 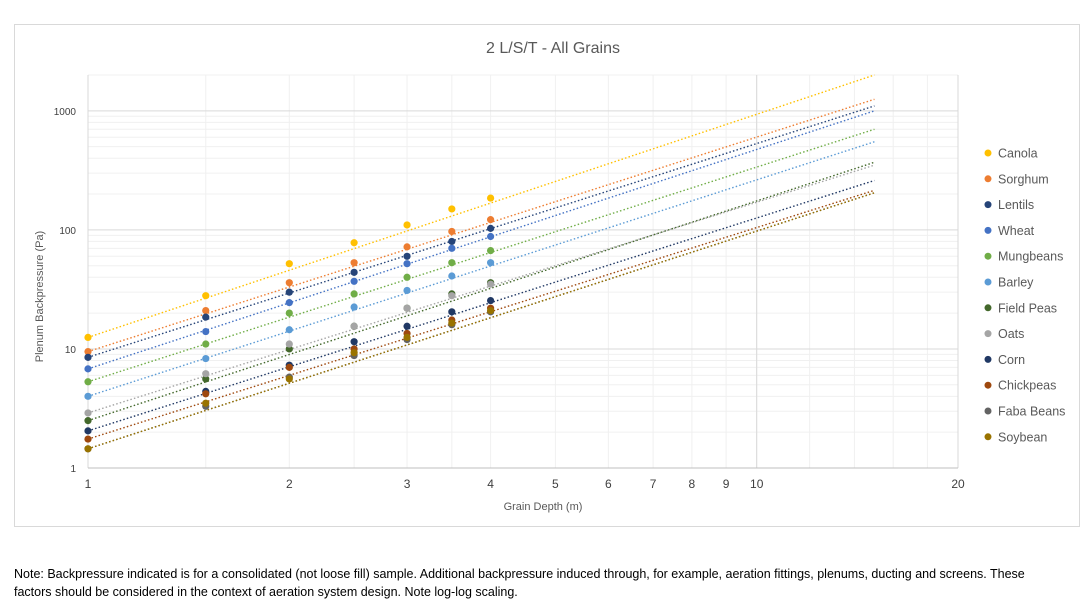 What do you see at coordinates (1022, 437) in the screenshot?
I see `legend-label: Soybean` at bounding box center [1022, 437].